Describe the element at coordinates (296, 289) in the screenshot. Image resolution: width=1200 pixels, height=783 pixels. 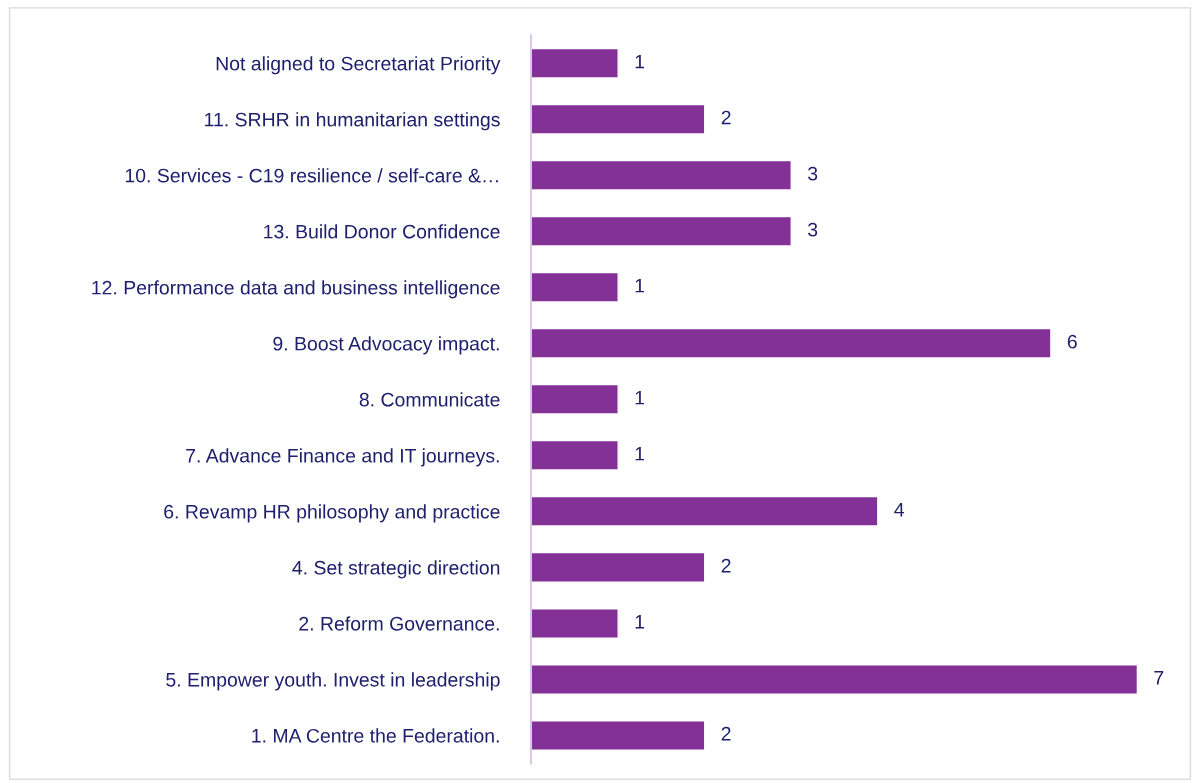
I see `y-tick-label: 12. Performance data and business intelligence` at that location.